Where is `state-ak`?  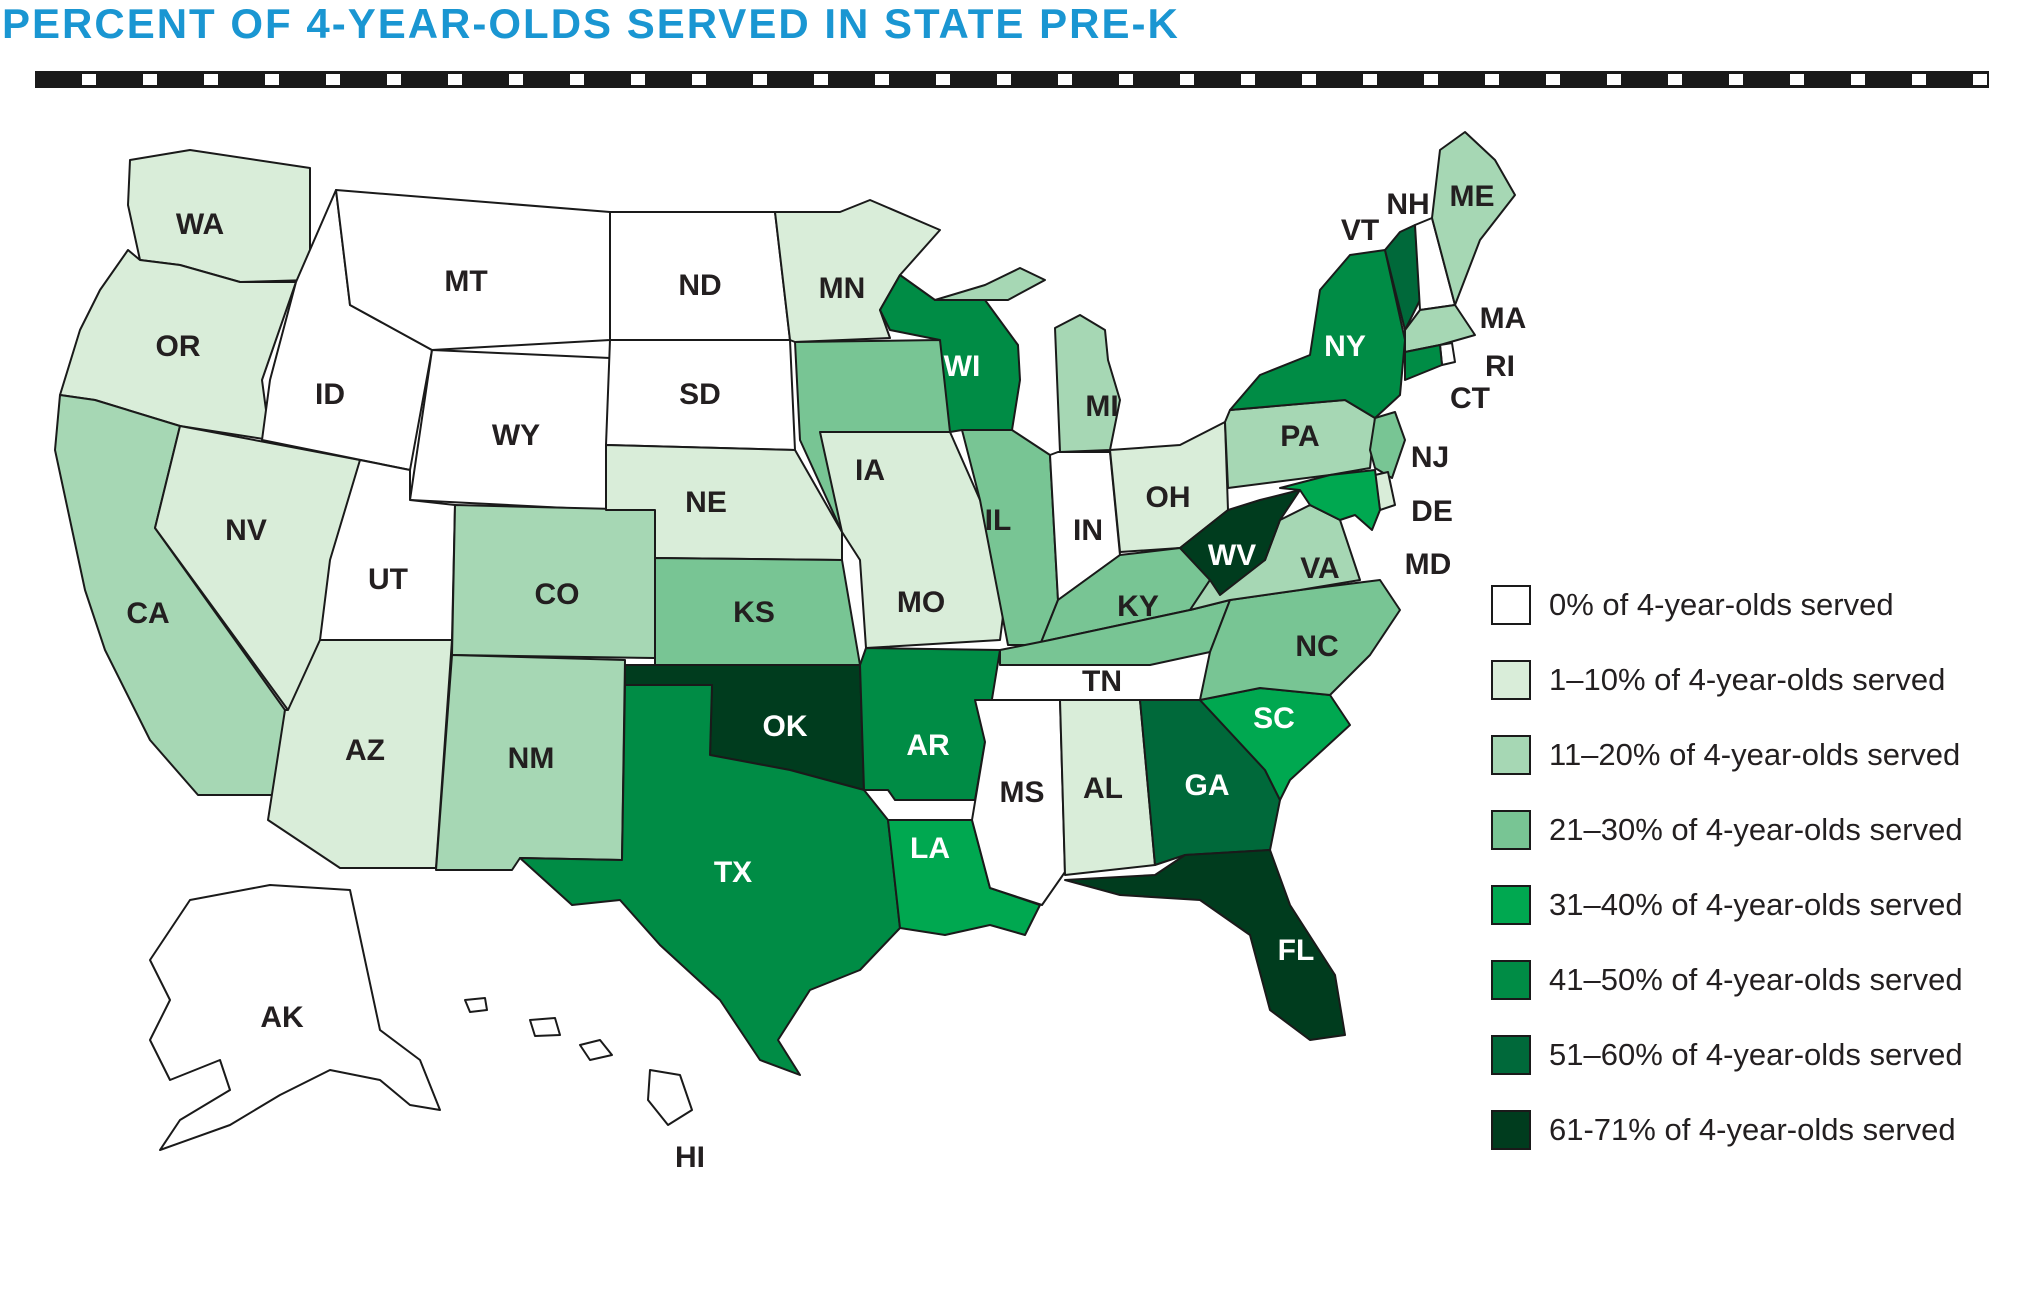 state-ak is located at coordinates (295, 1017).